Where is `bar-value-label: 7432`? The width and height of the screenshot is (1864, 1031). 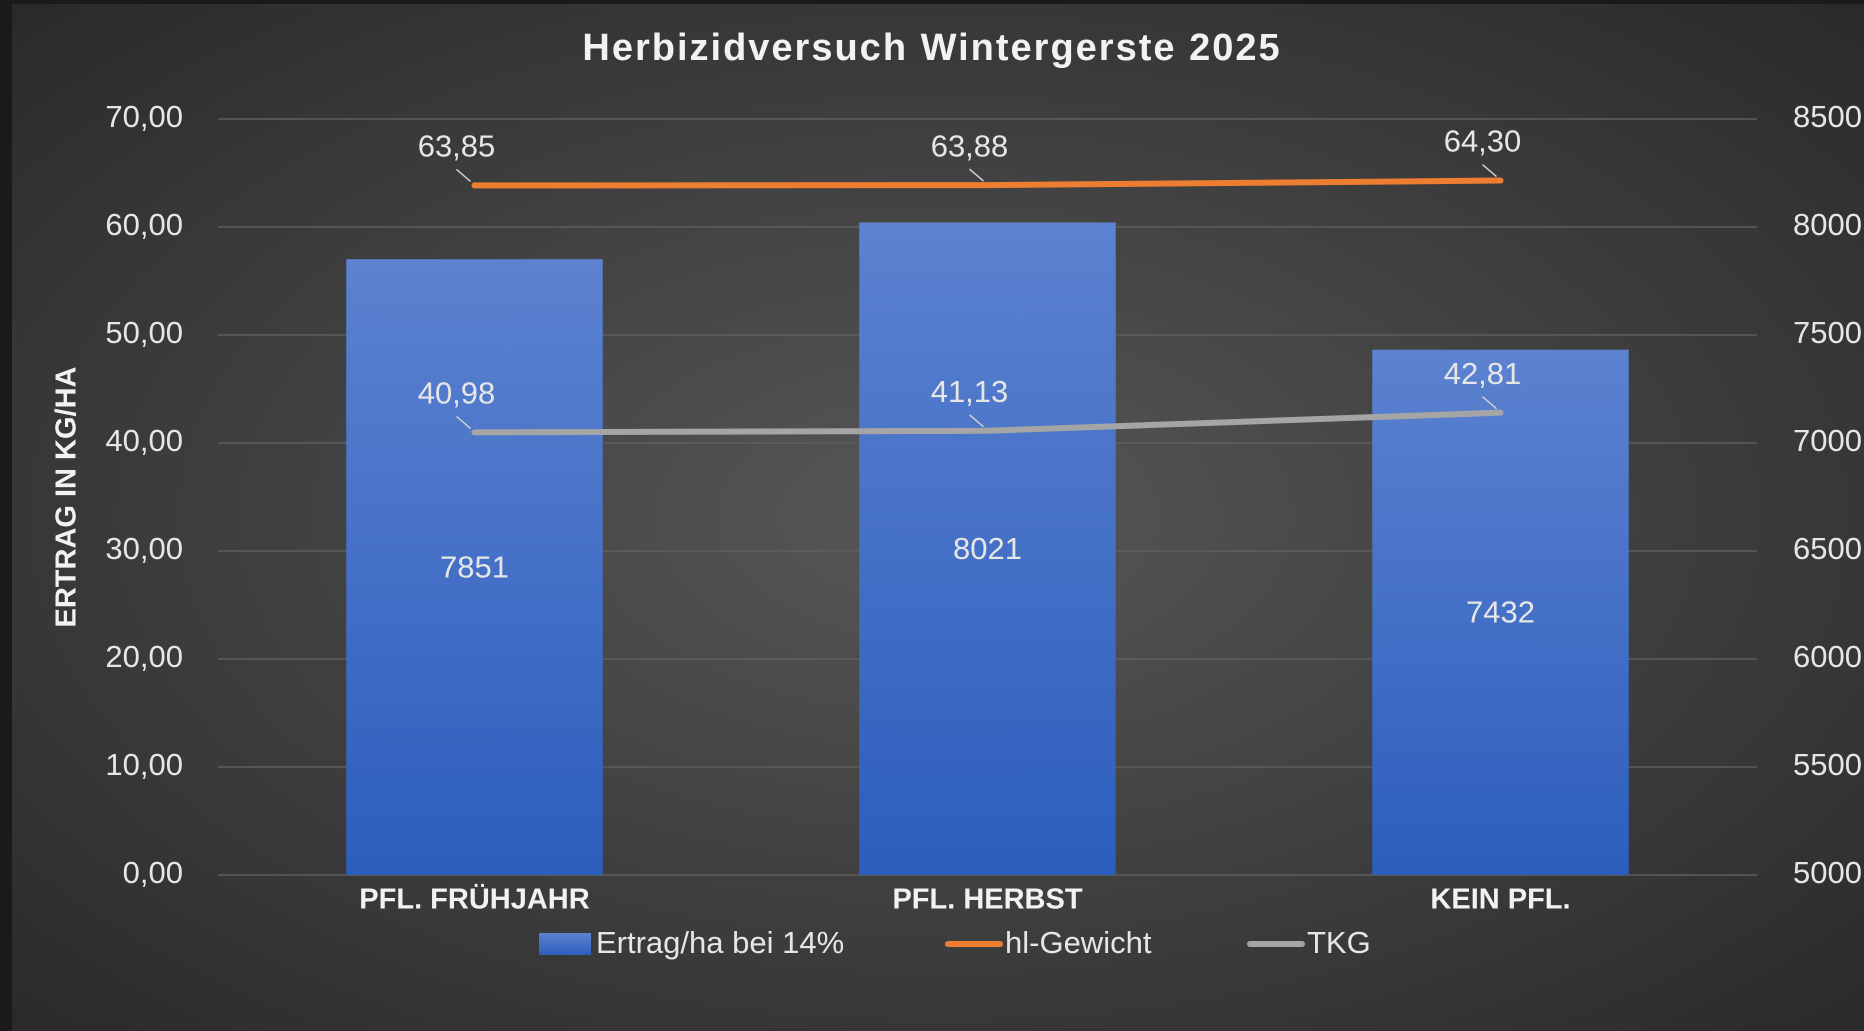 bar-value-label: 7432 is located at coordinates (1500, 612).